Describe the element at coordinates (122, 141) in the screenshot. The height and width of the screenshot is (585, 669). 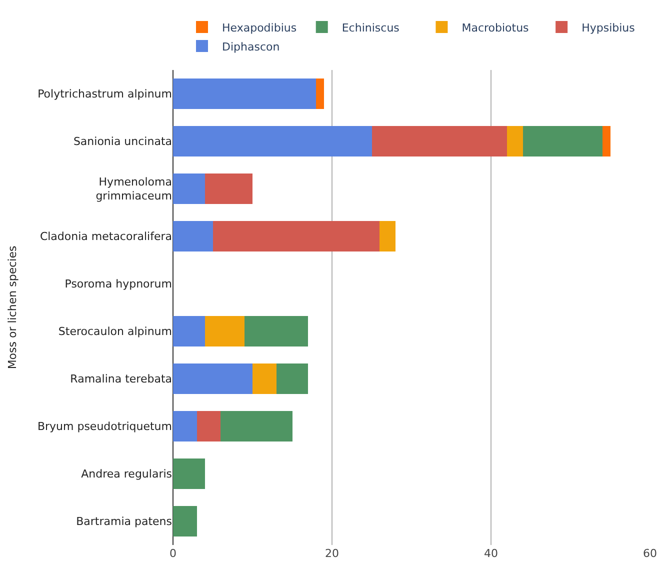
I see `y-tick-label: Sanionia uncinata` at that location.